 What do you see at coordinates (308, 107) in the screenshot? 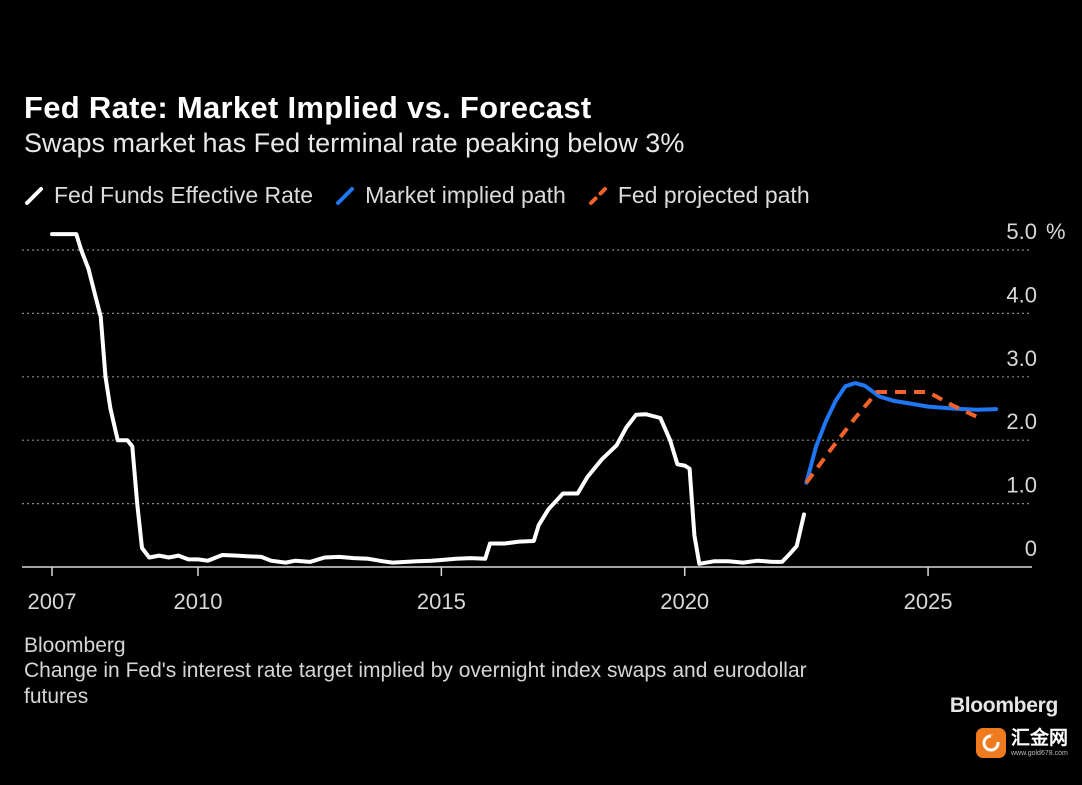
I see `chart-title: Fed Rate: Market Implied vs. Forecast` at bounding box center [308, 107].